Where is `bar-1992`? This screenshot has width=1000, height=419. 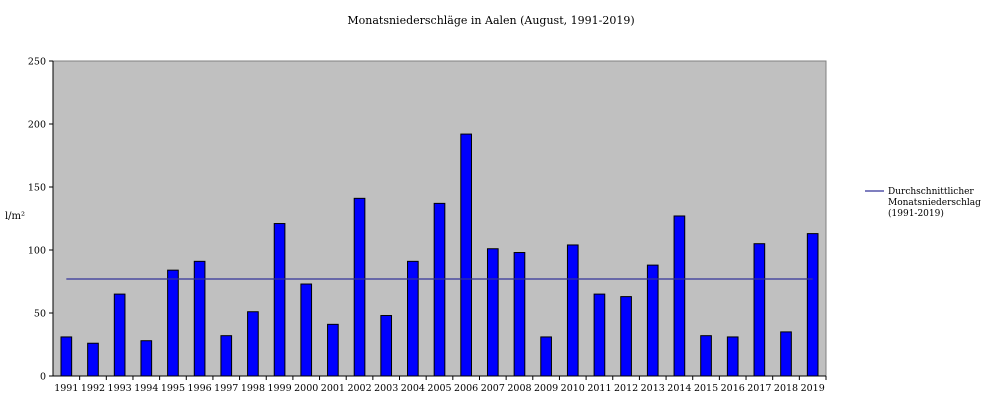
bar-1992 is located at coordinates (93, 359).